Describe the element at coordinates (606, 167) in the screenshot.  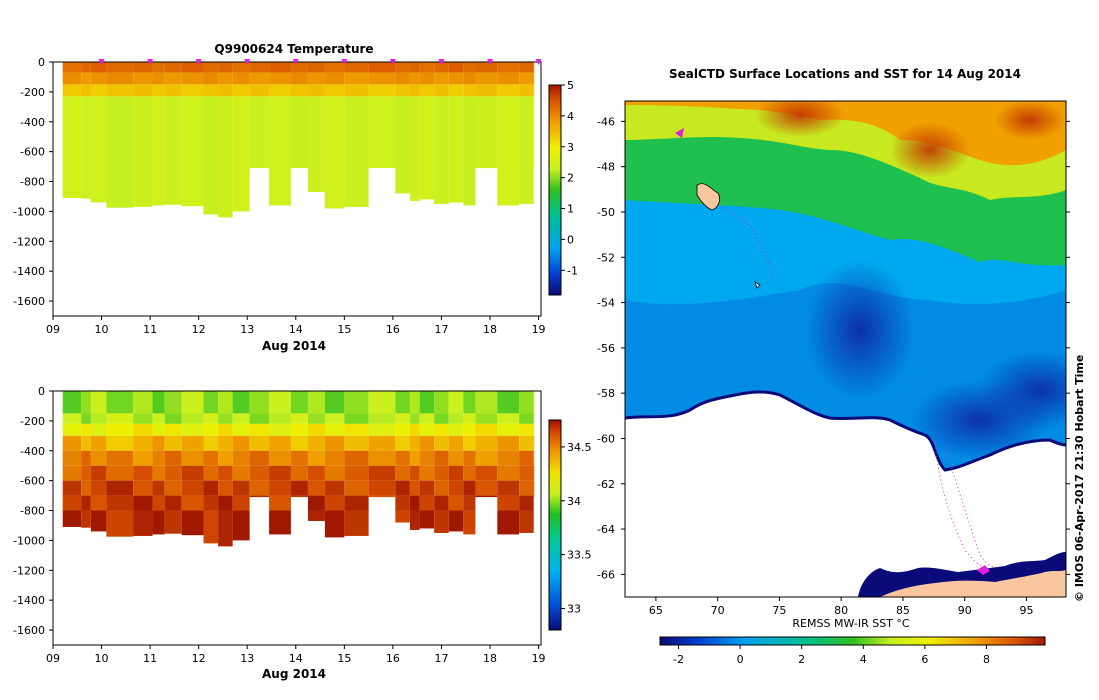
I see `map-y-tick-label: -48` at that location.